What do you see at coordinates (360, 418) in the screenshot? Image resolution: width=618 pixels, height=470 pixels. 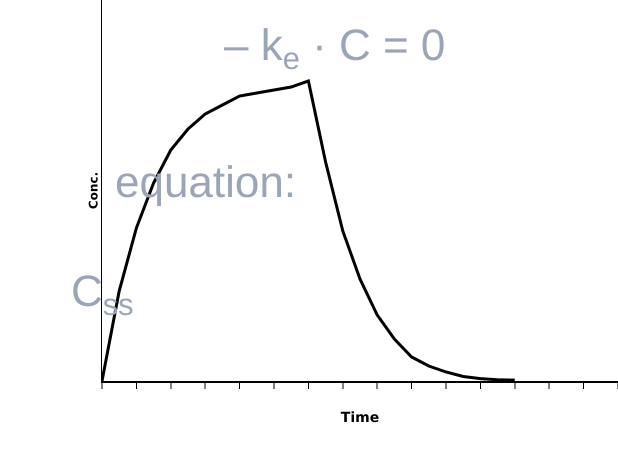 I see `x-axis-title: Time` at bounding box center [360, 418].